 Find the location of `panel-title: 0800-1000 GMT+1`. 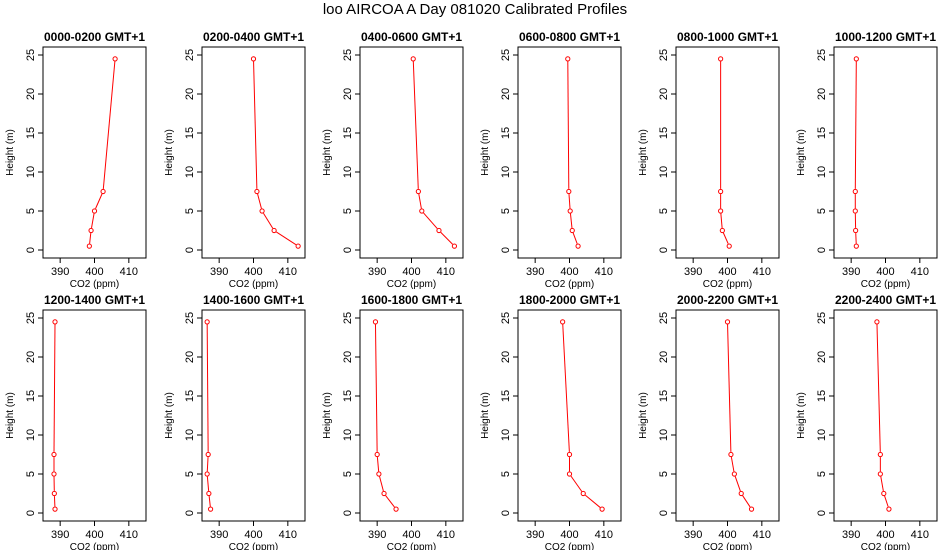

panel-title: 0800-1000 GMT+1 is located at coordinates (727, 37).